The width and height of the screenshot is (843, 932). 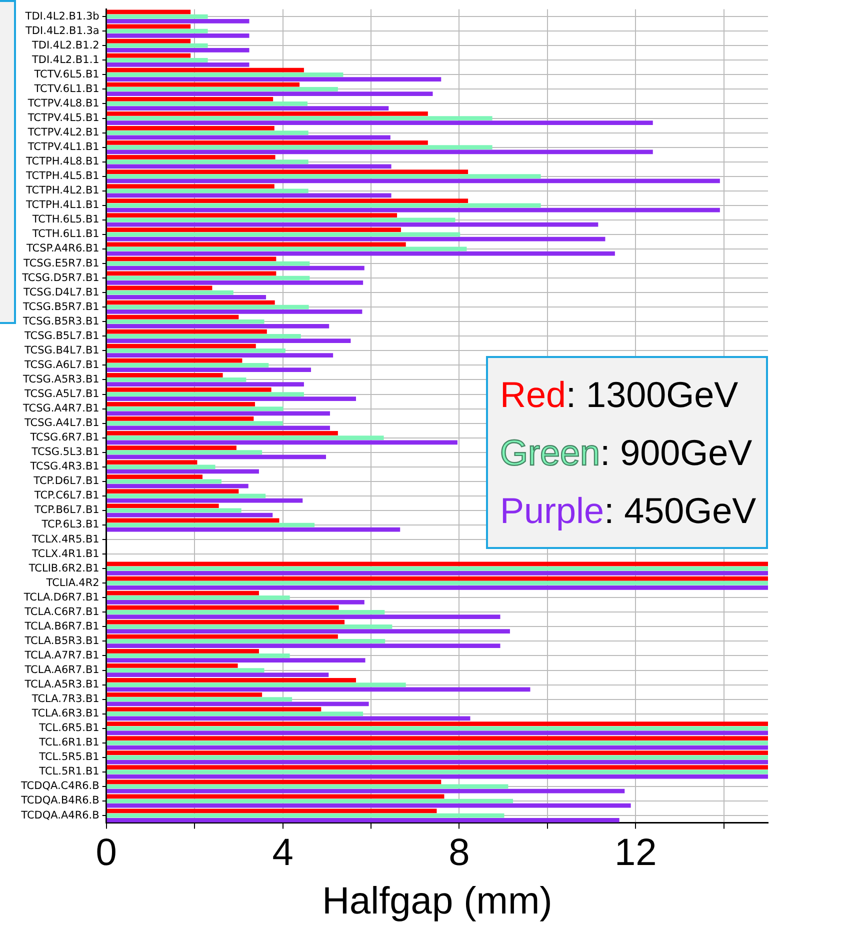 What do you see at coordinates (62, 162) in the screenshot?
I see `y-tick-label: TCTPH.4L8.B1` at bounding box center [62, 162].